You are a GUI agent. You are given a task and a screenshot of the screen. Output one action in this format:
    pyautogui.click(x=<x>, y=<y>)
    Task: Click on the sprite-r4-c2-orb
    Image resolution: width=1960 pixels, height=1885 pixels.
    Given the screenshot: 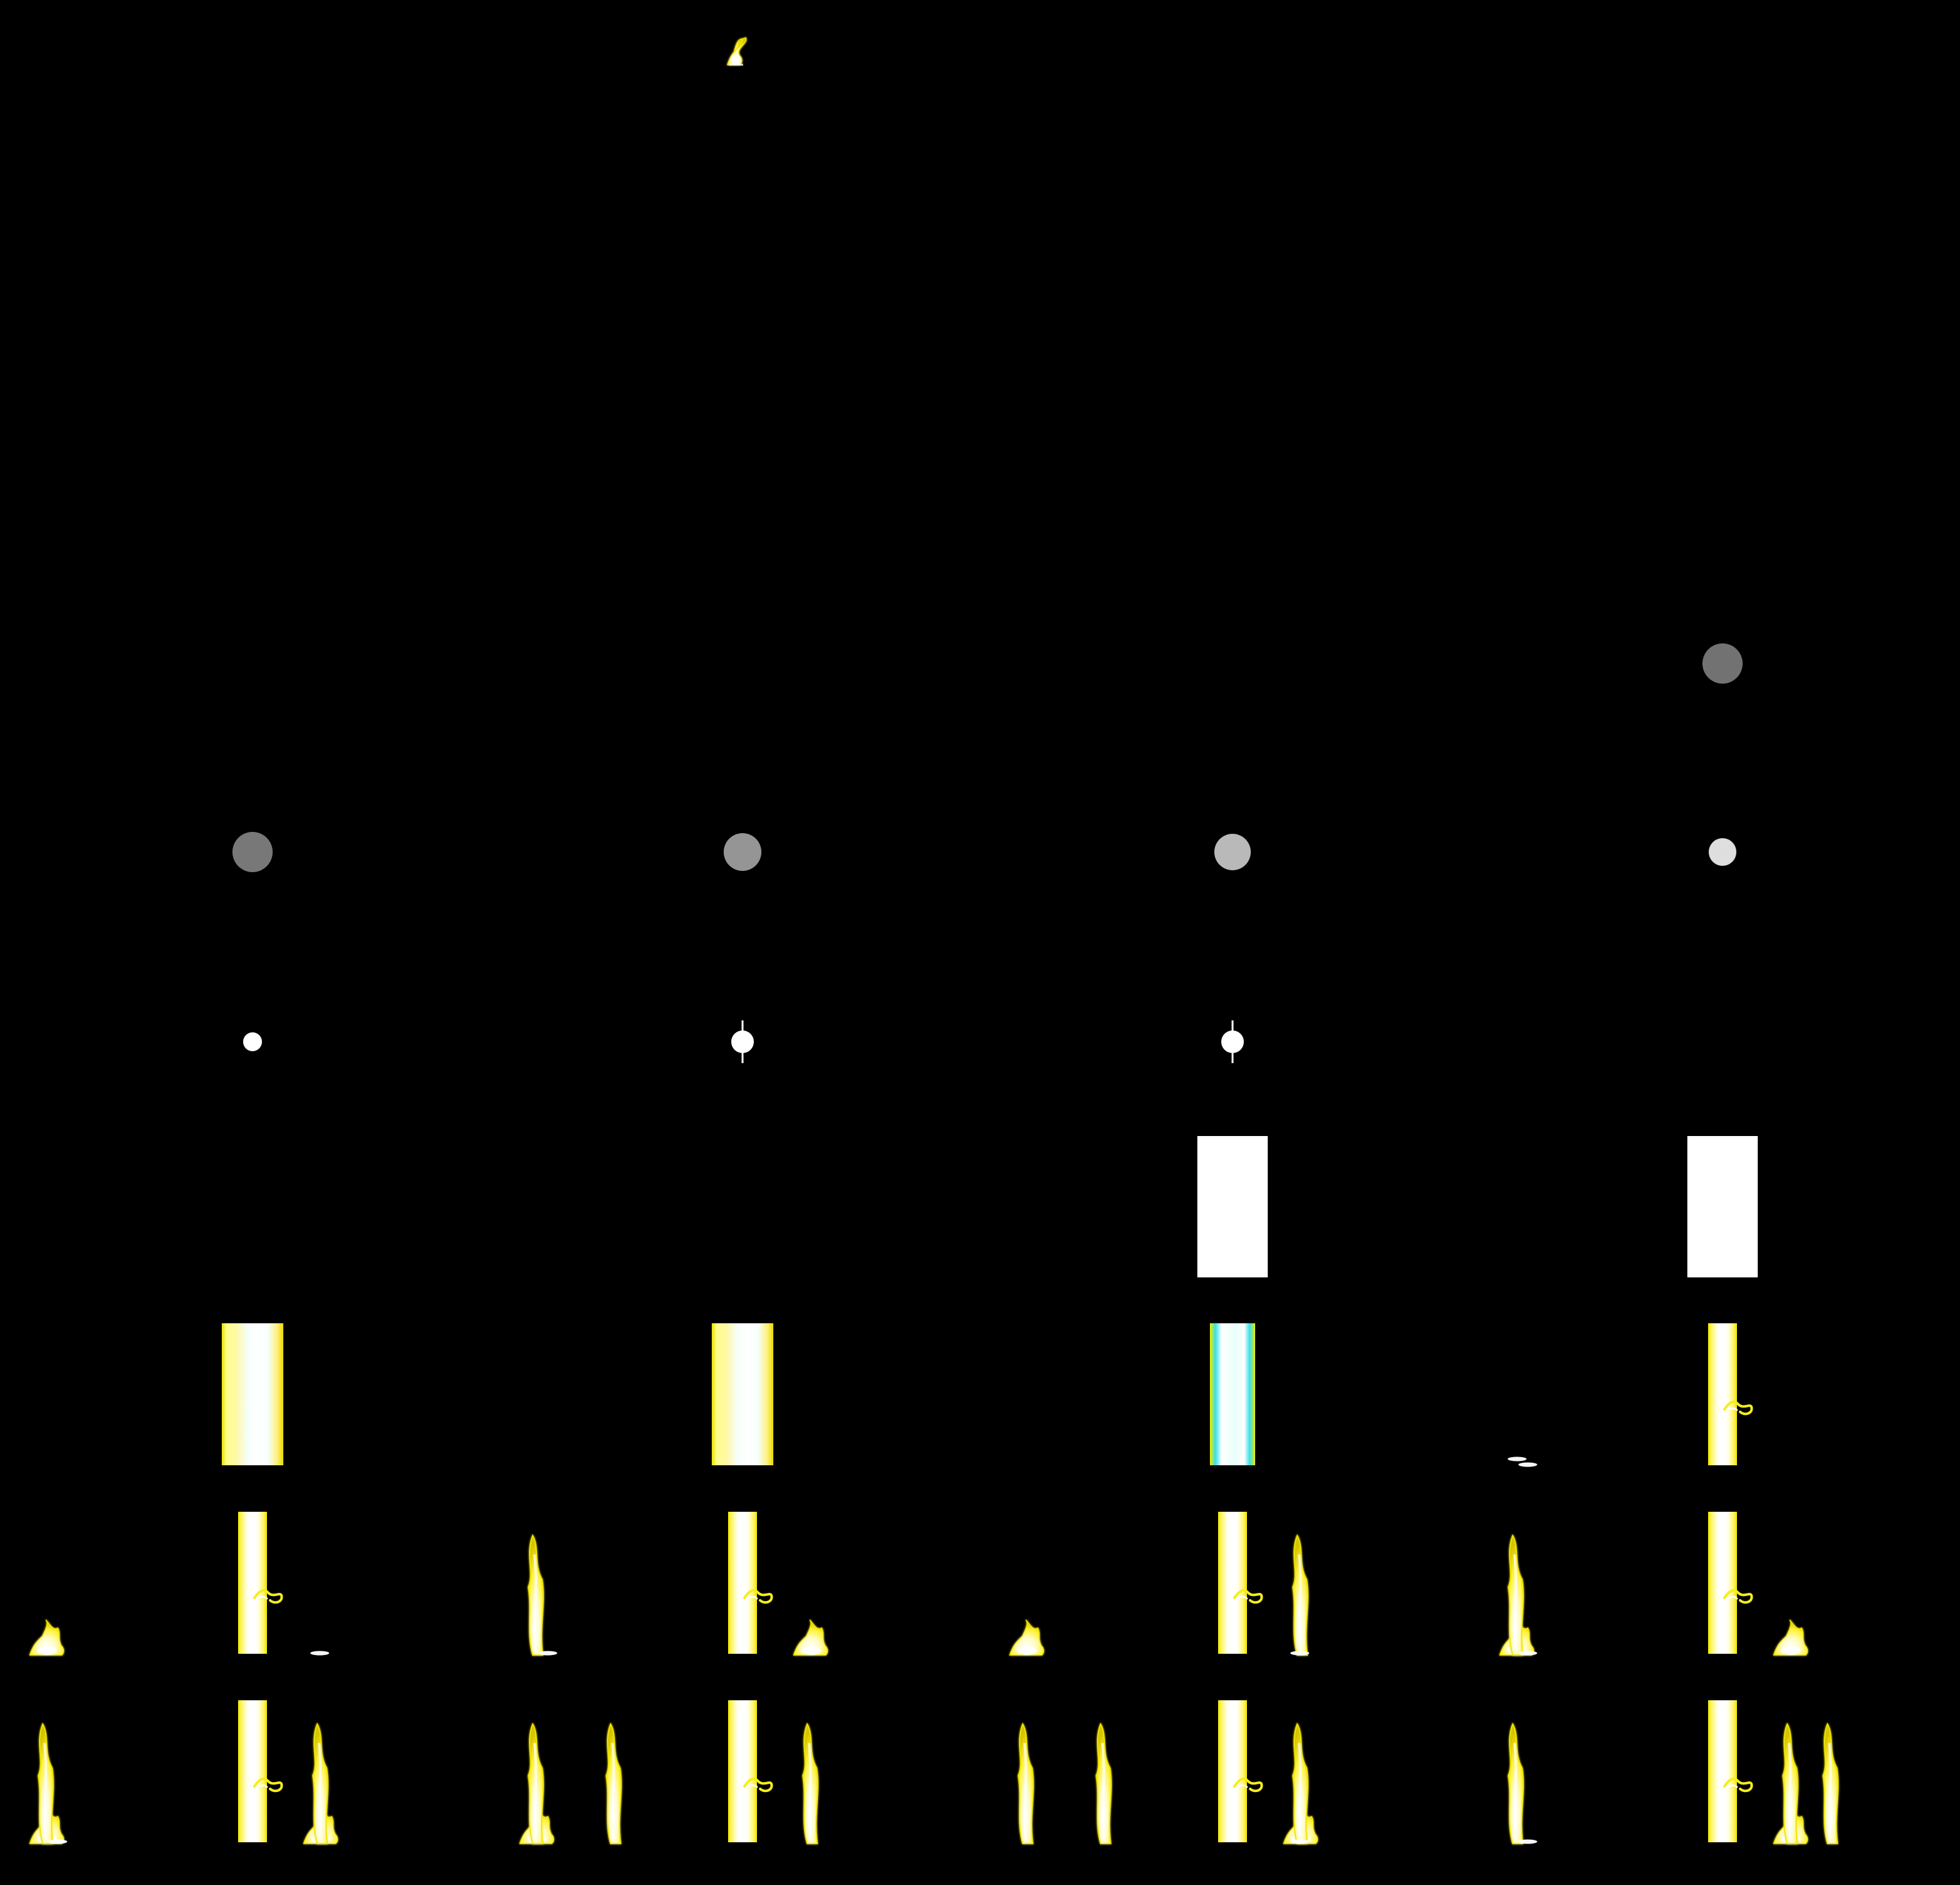 What is the action you would take?
    pyautogui.click(x=1232, y=852)
    